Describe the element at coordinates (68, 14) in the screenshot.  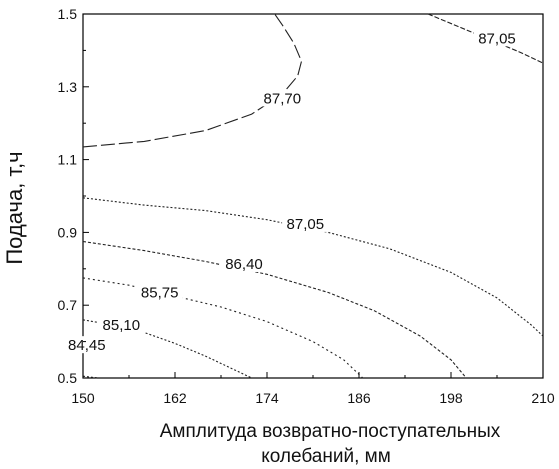
I see `y-tick-label: 1.5` at that location.